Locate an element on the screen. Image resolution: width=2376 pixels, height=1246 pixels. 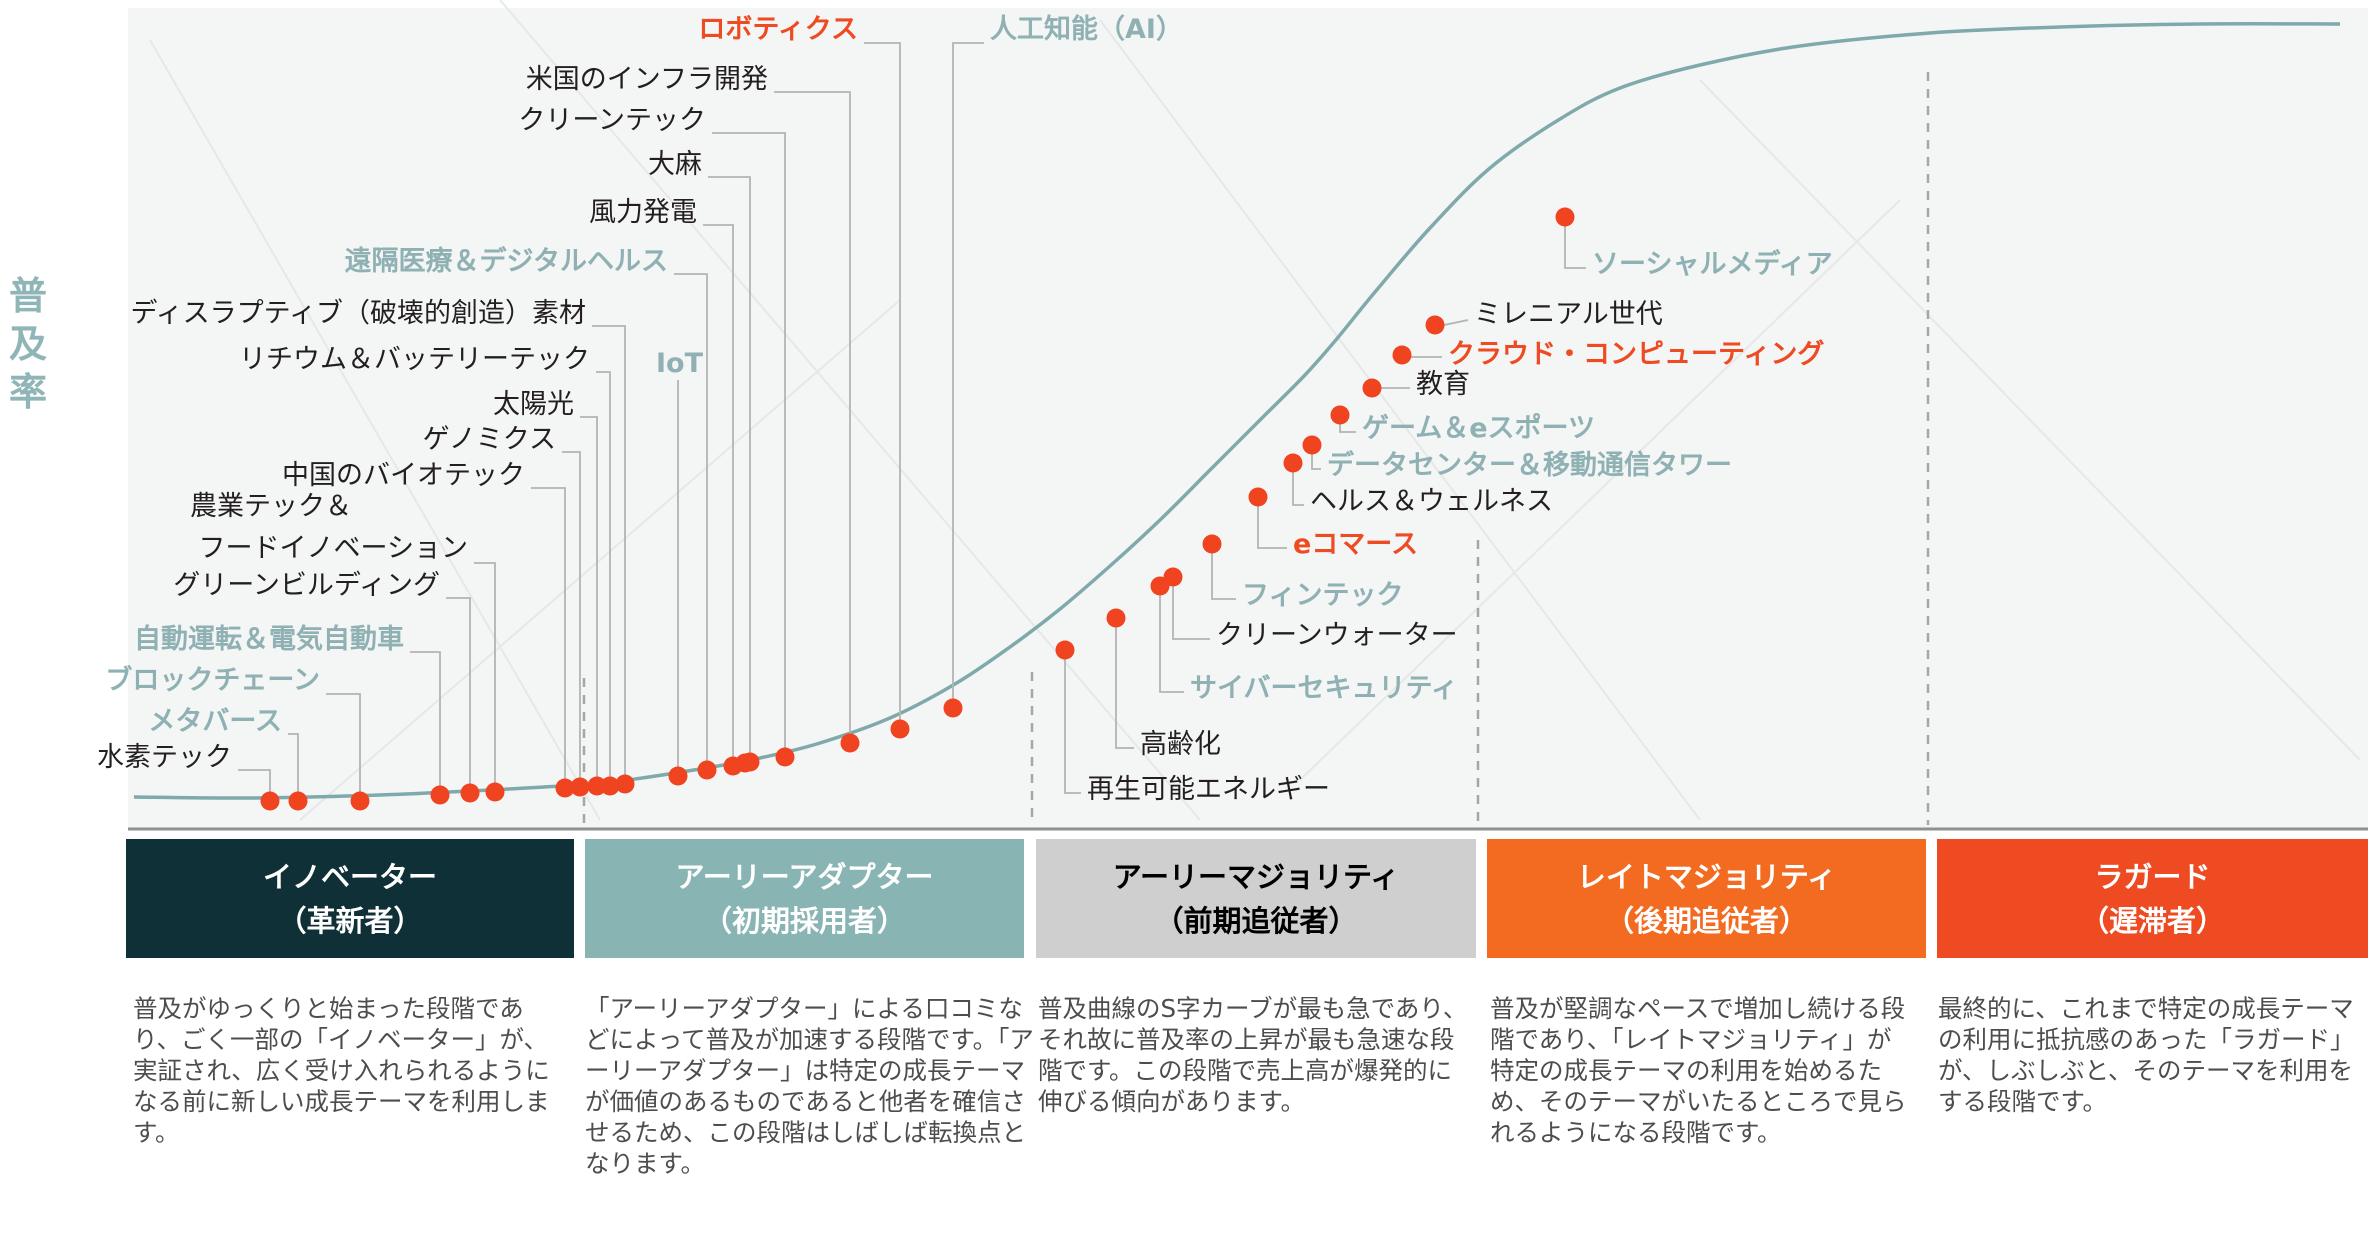
segment-early-majority: アーリーマジョリティ （前期追従者） is located at coordinates (1256, 898).